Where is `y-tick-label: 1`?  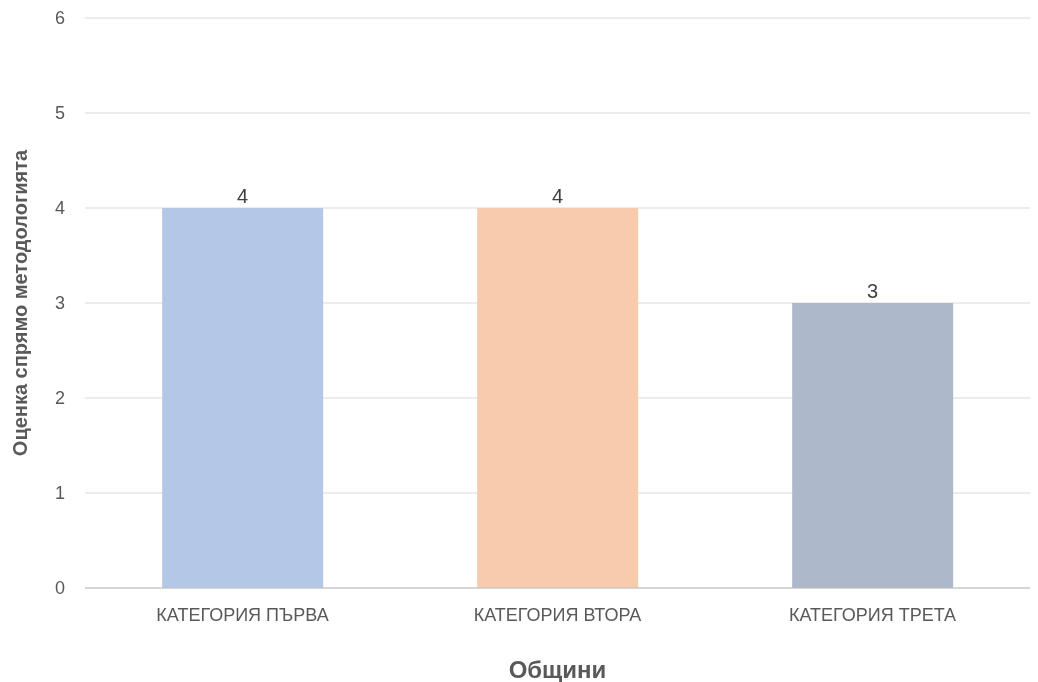
y-tick-label: 1 is located at coordinates (59, 493).